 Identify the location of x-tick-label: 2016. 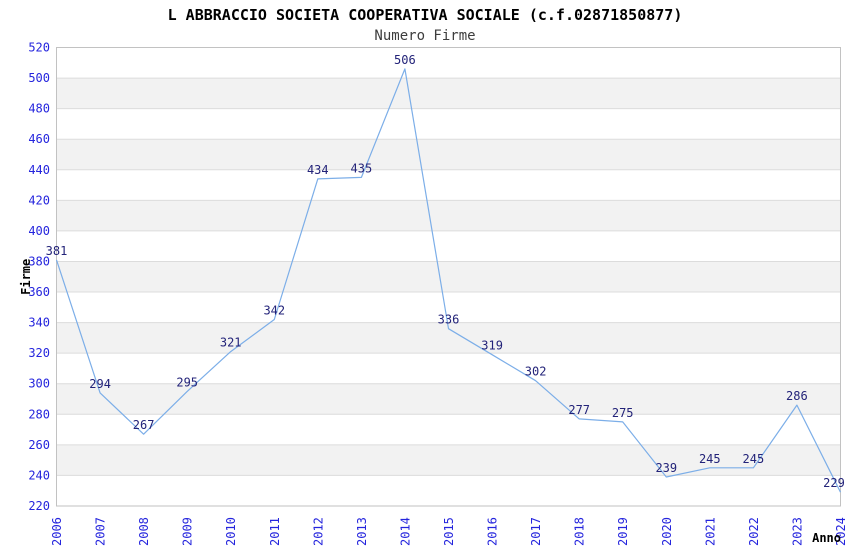
(493, 531).